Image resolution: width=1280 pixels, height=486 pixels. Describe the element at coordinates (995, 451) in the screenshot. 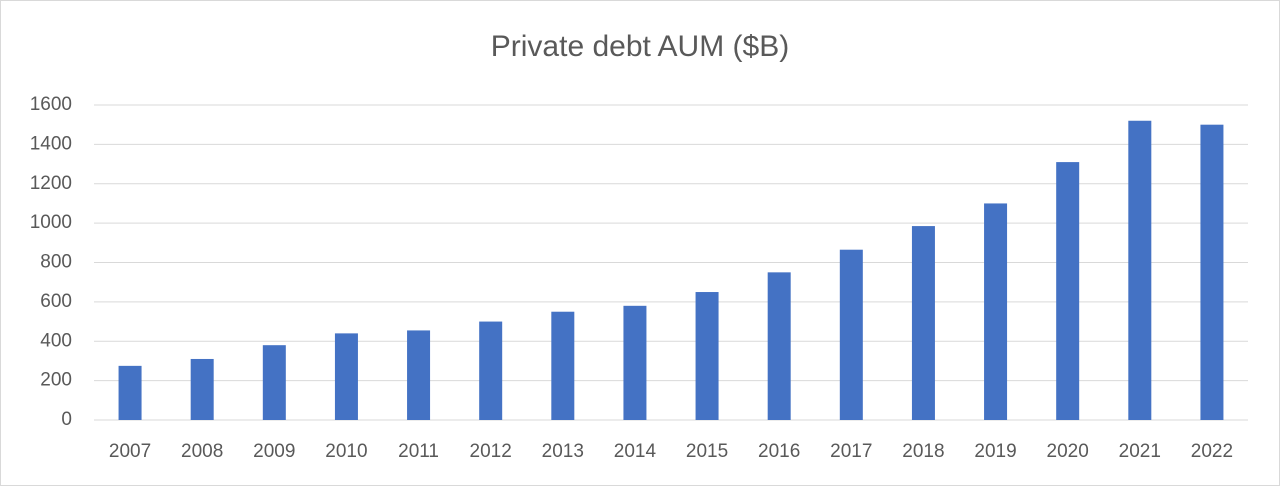

I see `x-tick-label: 2019` at that location.